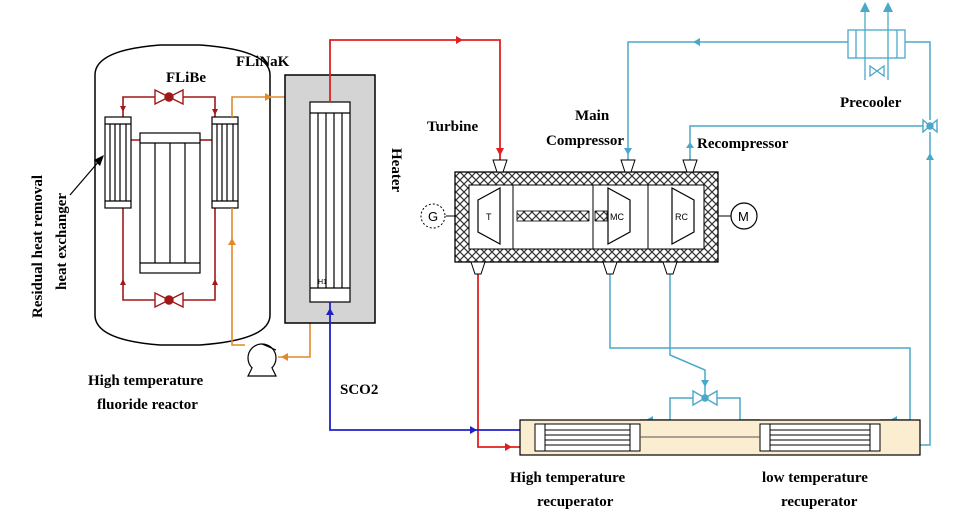  Describe the element at coordinates (169, 300) in the screenshot. I see `valve-bottom` at that location.